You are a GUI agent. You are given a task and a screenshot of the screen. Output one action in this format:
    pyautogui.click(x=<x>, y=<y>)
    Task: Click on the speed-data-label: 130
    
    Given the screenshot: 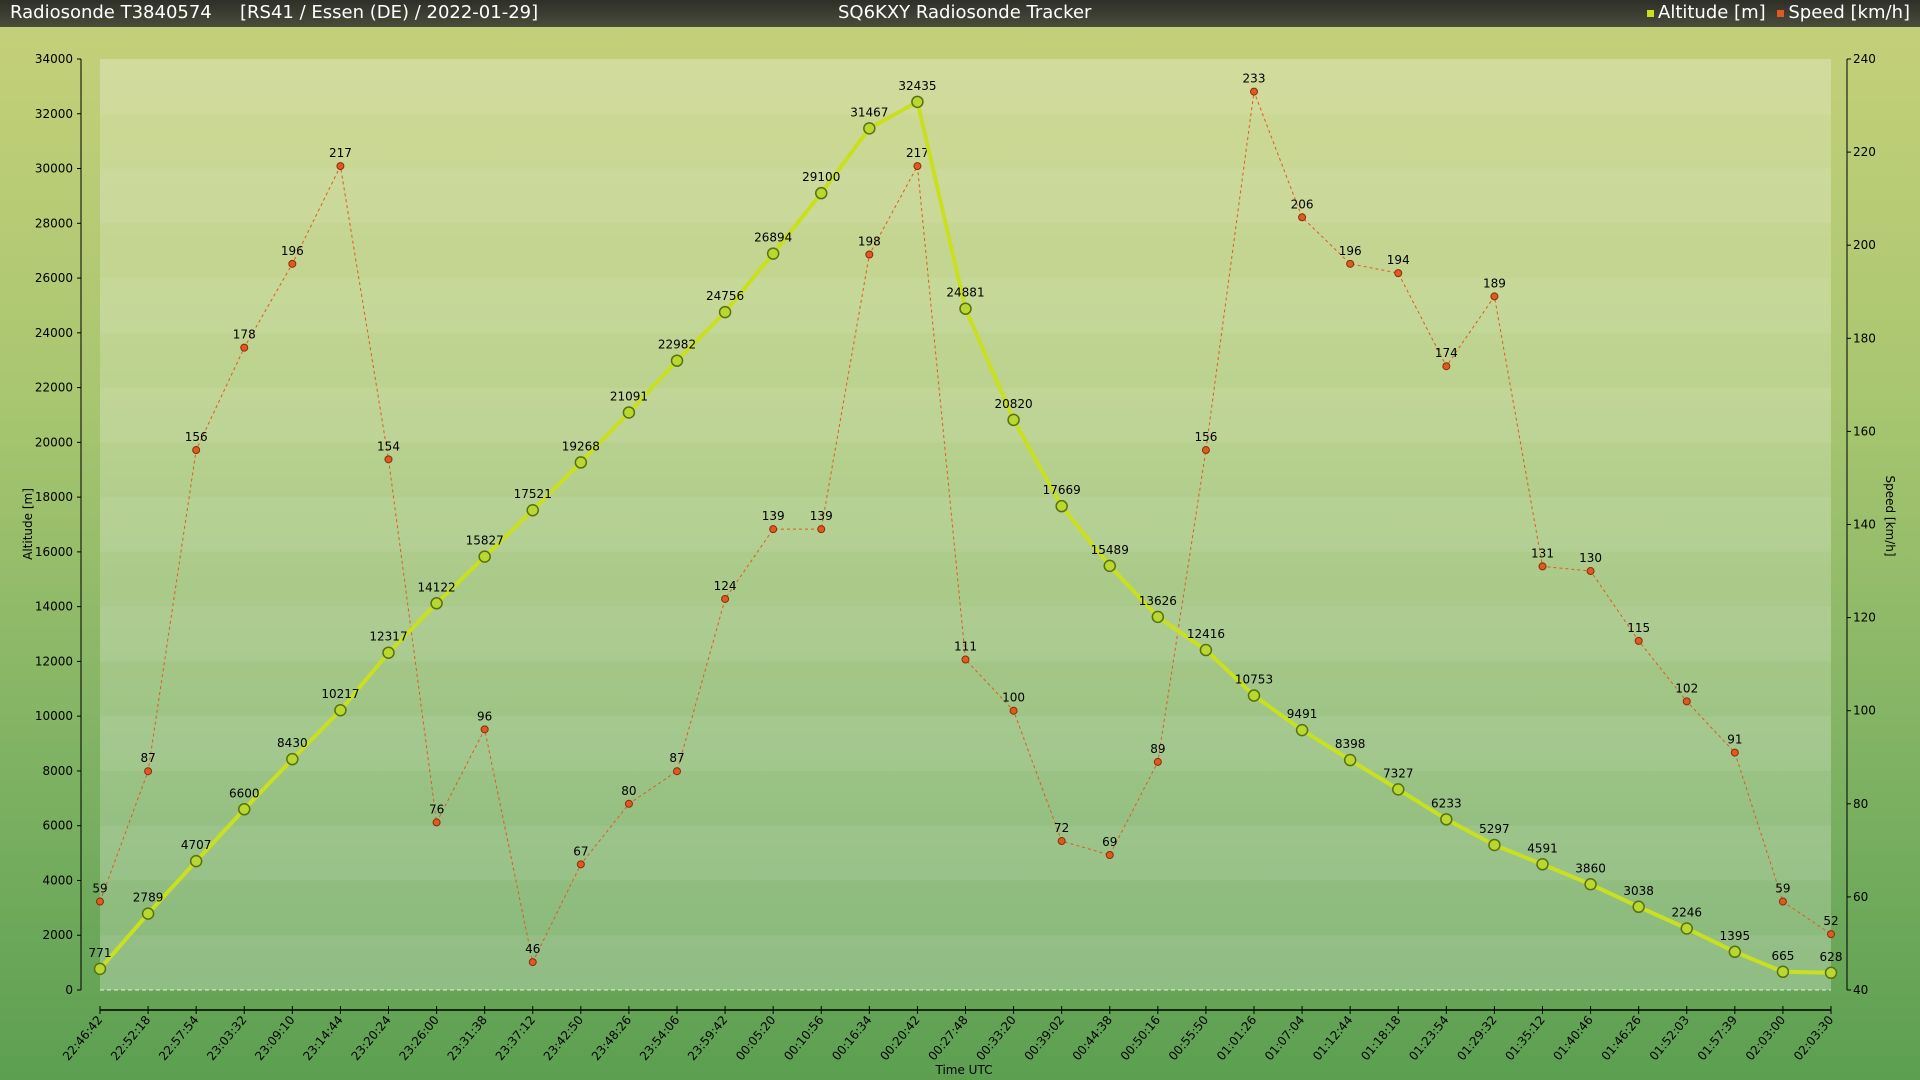 What is the action you would take?
    pyautogui.click(x=1590, y=558)
    